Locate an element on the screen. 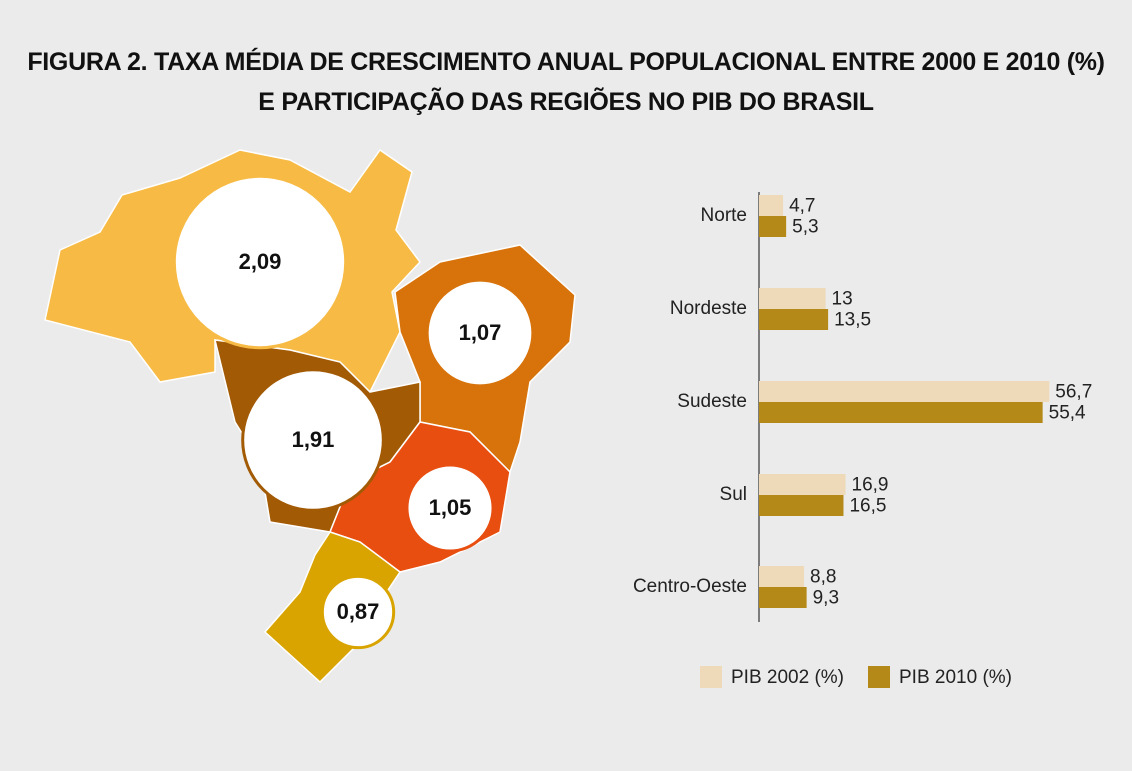 This screenshot has width=1132, height=771. value-label: 4,7 is located at coordinates (802, 206).